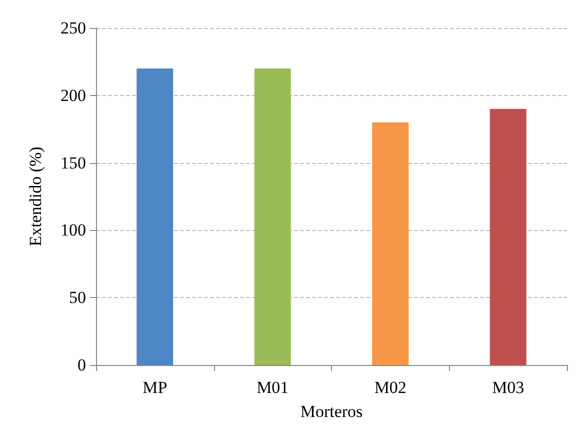  I want to click on x-axis-title: Morteros, so click(331, 411).